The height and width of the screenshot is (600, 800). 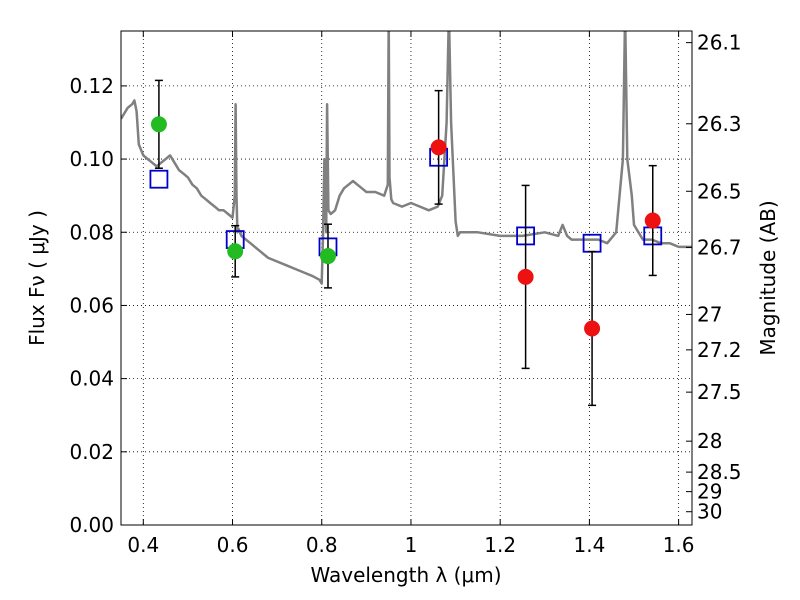 What do you see at coordinates (91, 305) in the screenshot?
I see `y-tick-label: 0.06` at bounding box center [91, 305].